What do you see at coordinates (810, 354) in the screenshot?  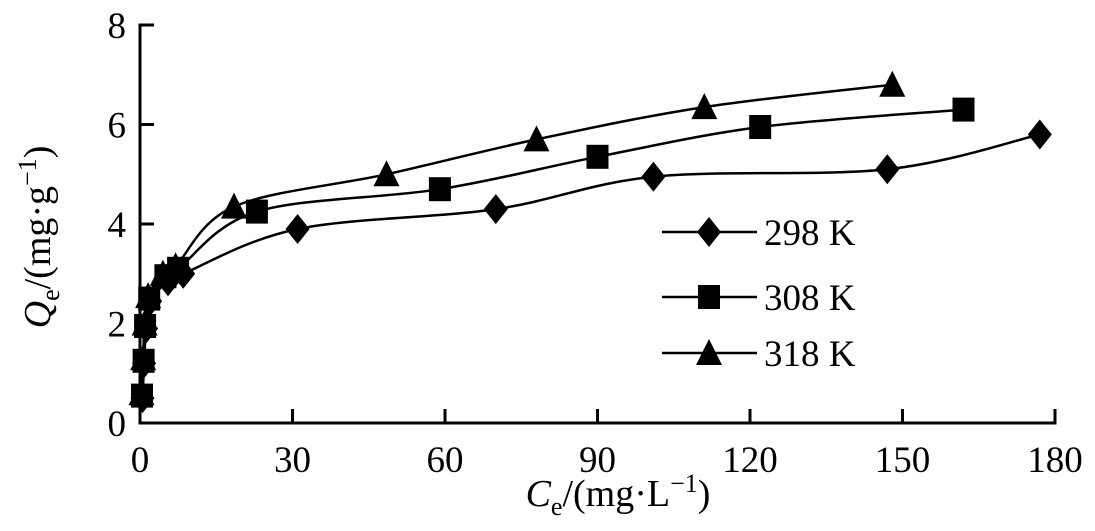 I see `legend-label-318k: 318 K` at bounding box center [810, 354].